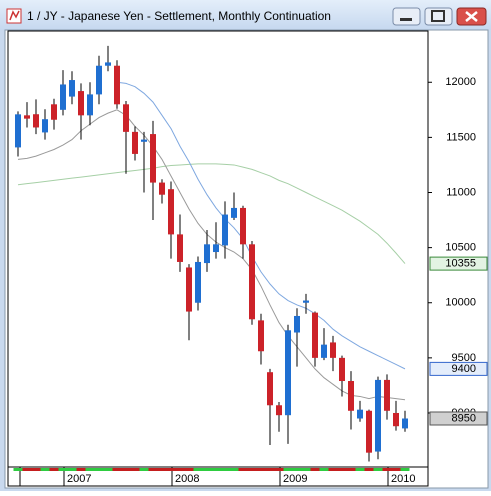  I want to click on y-tick-label: 12000, so click(460, 82).